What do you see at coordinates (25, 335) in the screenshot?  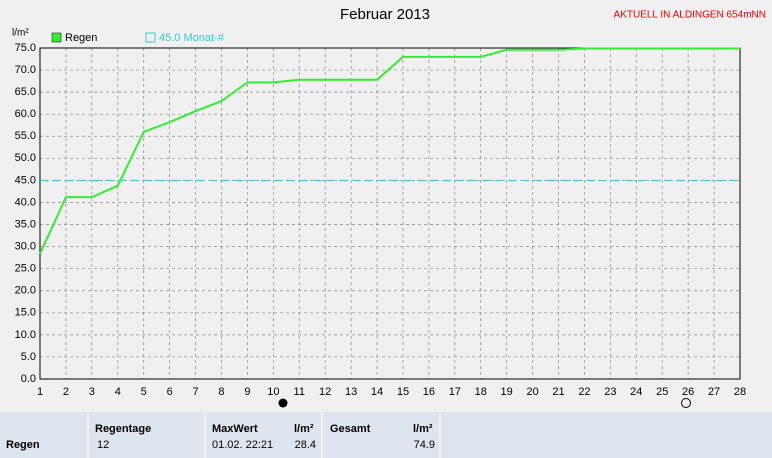 I see `y-tick-label: 10.0` at bounding box center [25, 335].